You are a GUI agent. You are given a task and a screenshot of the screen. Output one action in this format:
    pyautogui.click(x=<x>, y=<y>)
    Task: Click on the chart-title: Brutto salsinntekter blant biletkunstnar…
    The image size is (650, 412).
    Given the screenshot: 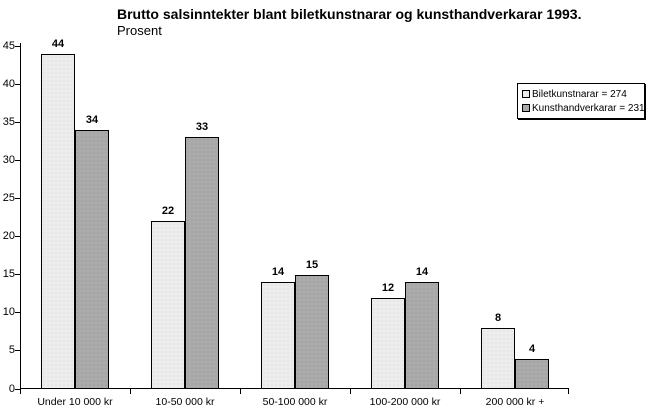 What is the action you would take?
    pyautogui.click(x=349, y=14)
    